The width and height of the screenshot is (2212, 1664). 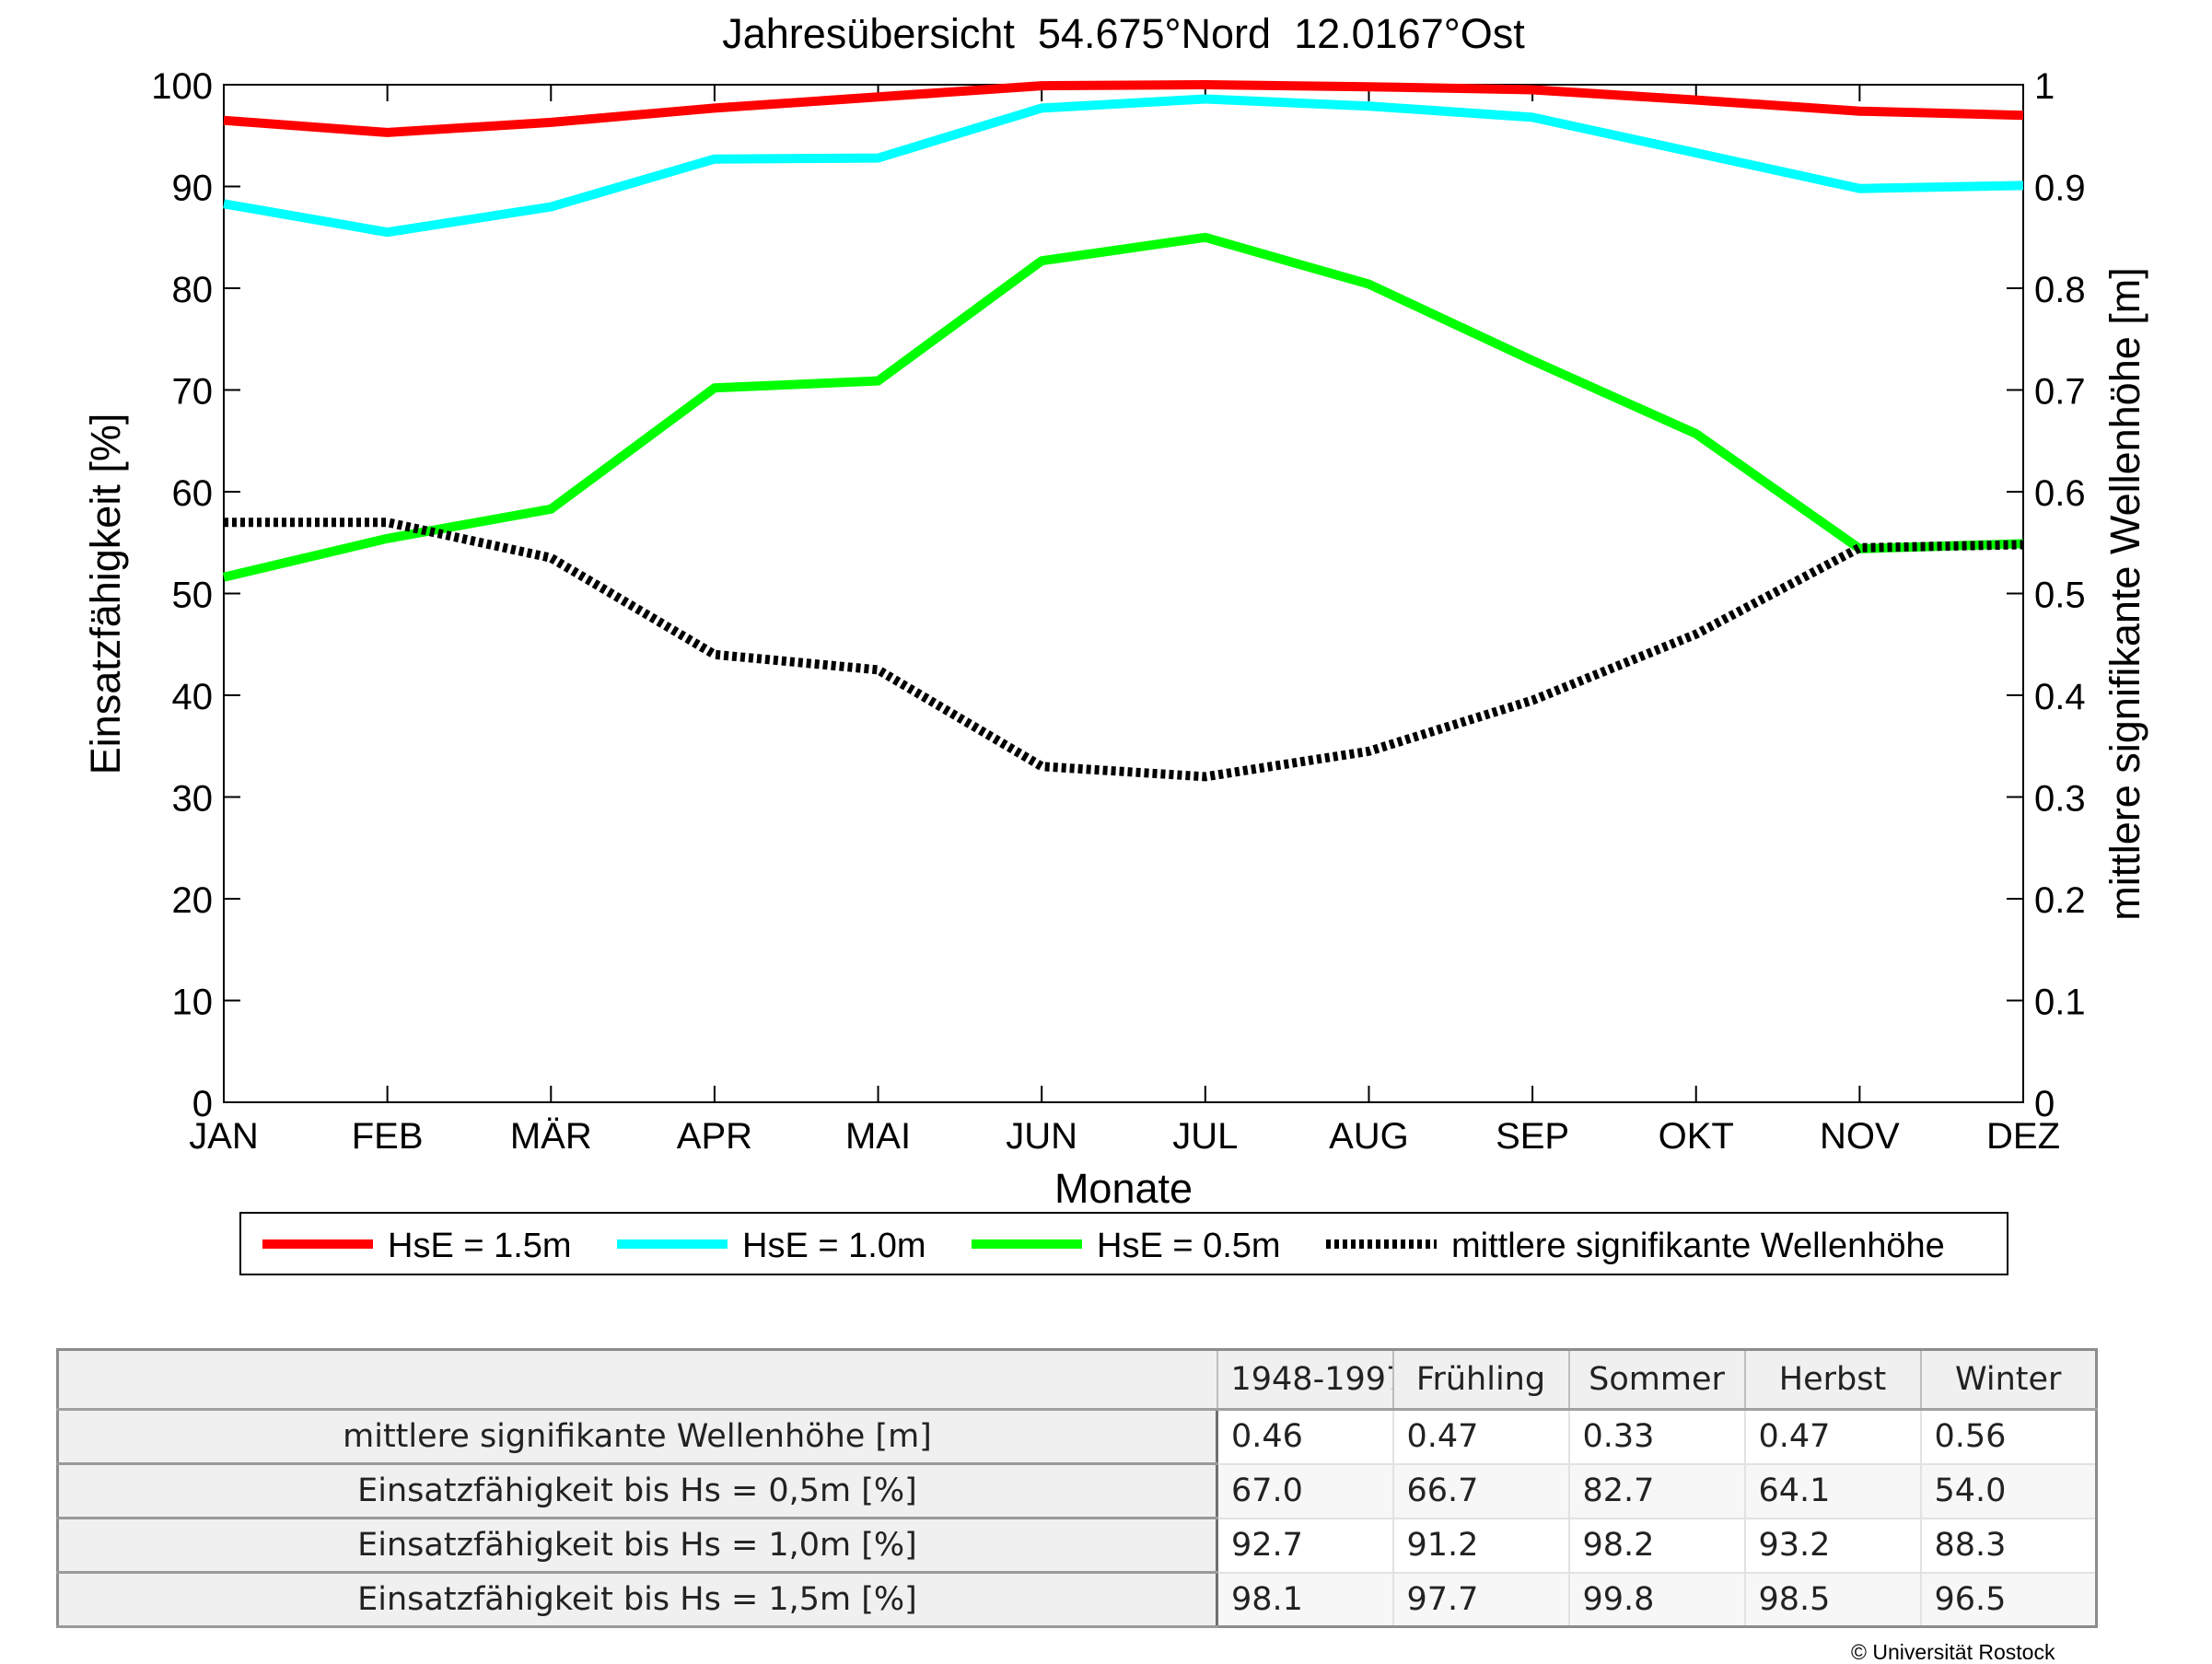 What do you see at coordinates (637, 1379) in the screenshot?
I see `table-corner-cell` at bounding box center [637, 1379].